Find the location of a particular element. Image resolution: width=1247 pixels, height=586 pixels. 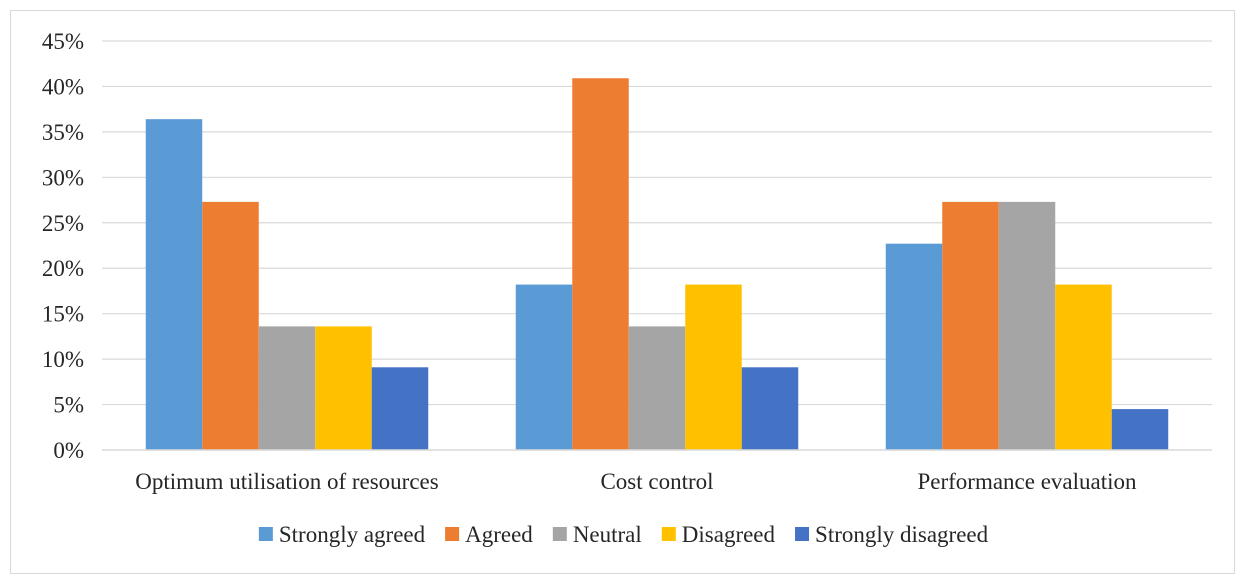

legend-item: Disagreed is located at coordinates (718, 534).